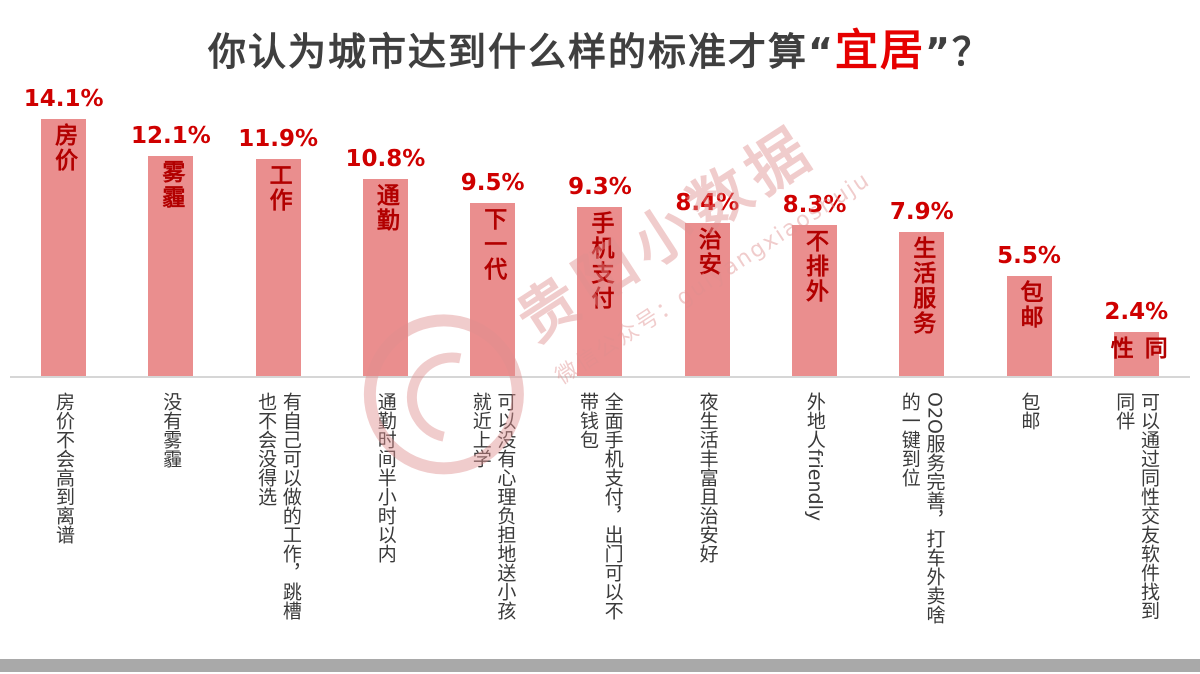  I want to click on title-suffix: ”？, so click(958, 52).